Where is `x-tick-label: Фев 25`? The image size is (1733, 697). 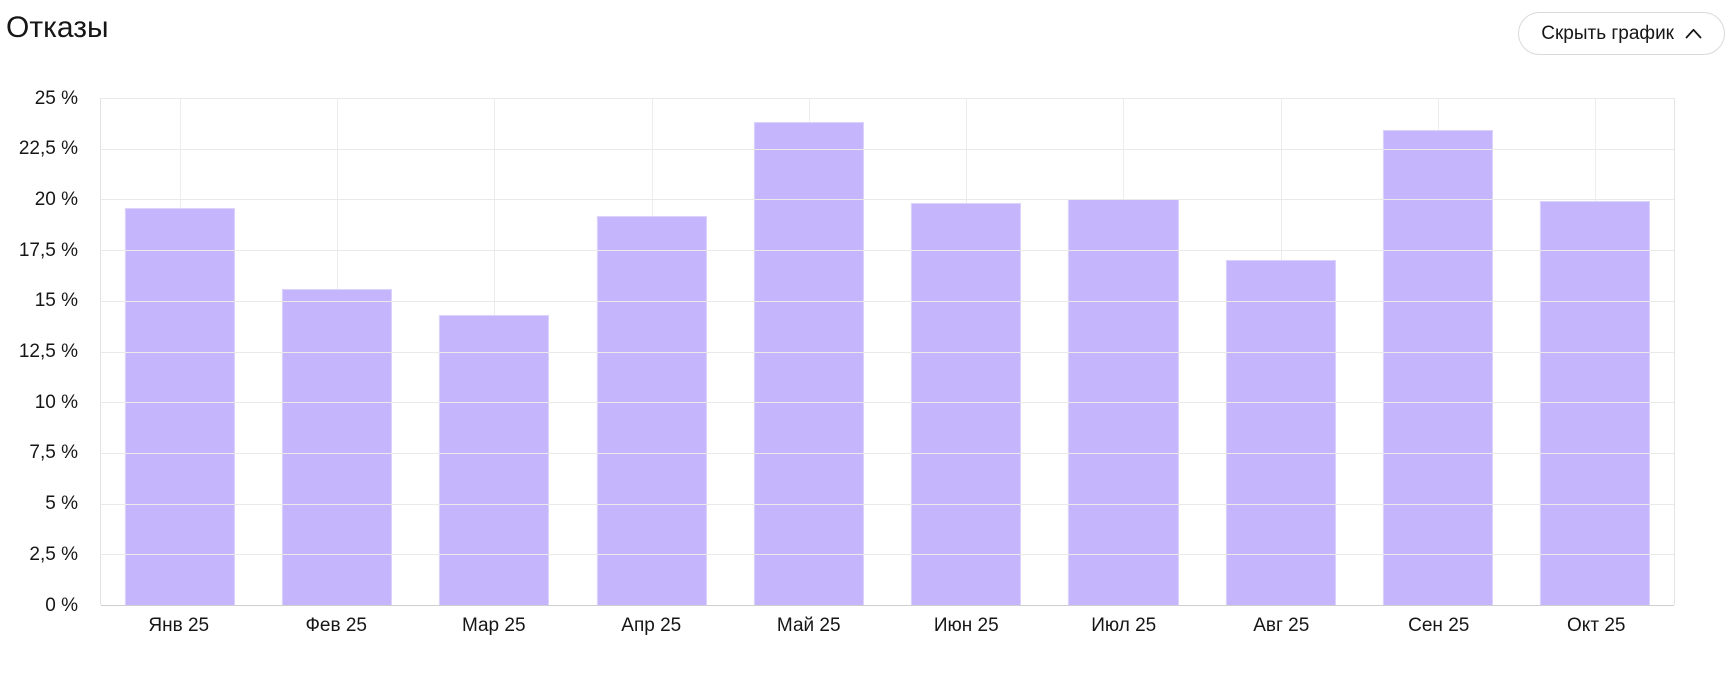 x-tick-label: Фев 25 is located at coordinates (336, 625).